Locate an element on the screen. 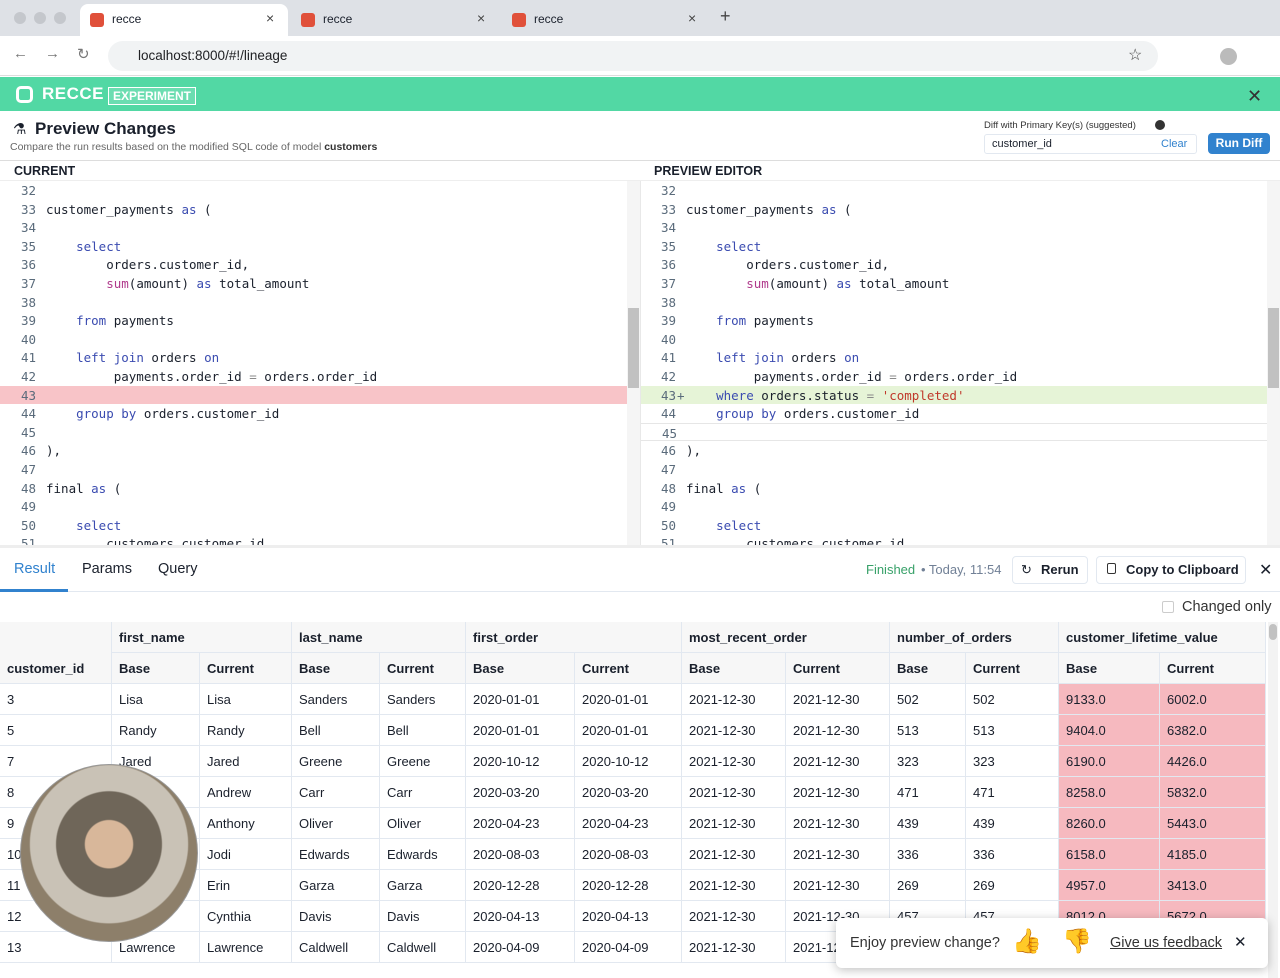  code-text: final as ( is located at coordinates (724, 488).